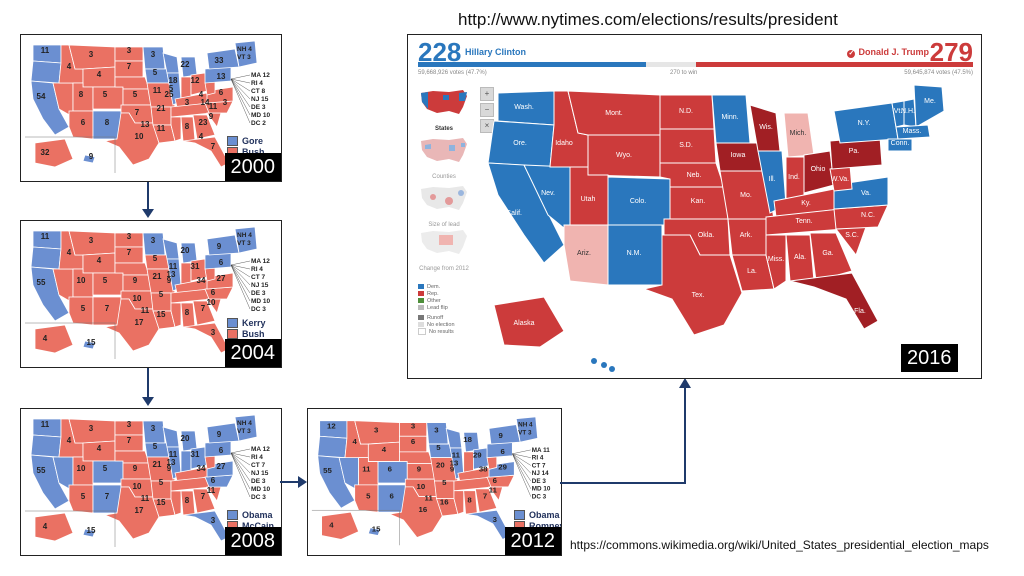 Image resolution: width=1024 pixels, height=576 pixels. Describe the element at coordinates (258, 91) in the screenshot. I see `east-state-label: CT 8` at that location.